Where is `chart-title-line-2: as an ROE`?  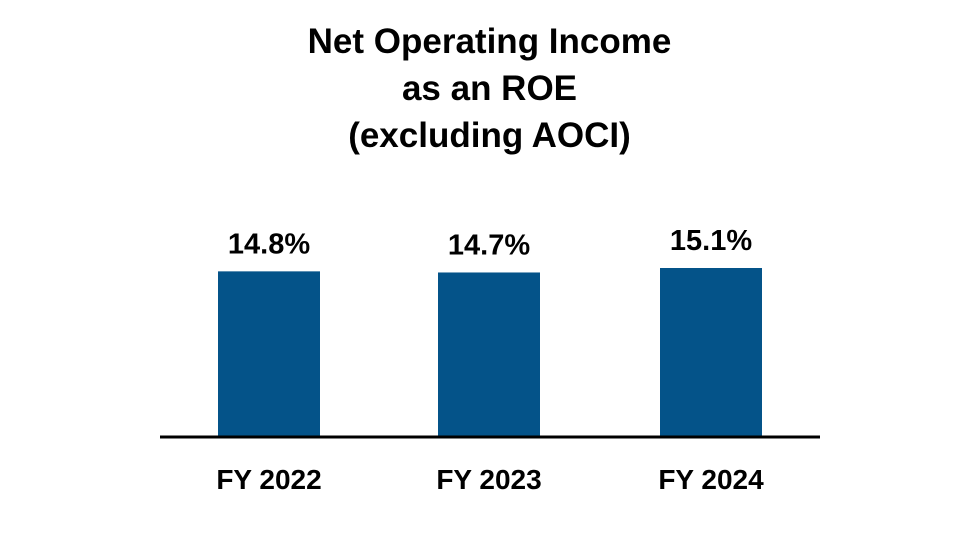 chart-title-line-2: as an ROE is located at coordinates (489, 88).